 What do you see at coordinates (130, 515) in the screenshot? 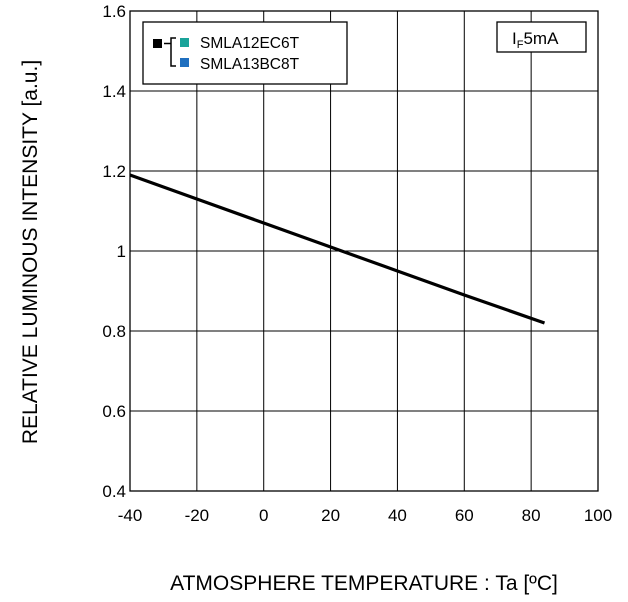
I see `x-tick-label: -40` at bounding box center [130, 515].